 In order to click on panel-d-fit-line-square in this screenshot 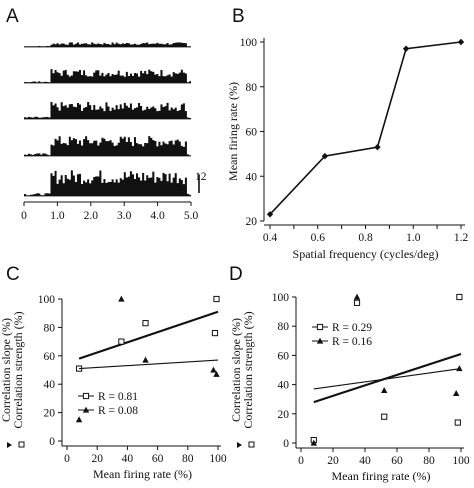, I will do `click(387, 378)`.